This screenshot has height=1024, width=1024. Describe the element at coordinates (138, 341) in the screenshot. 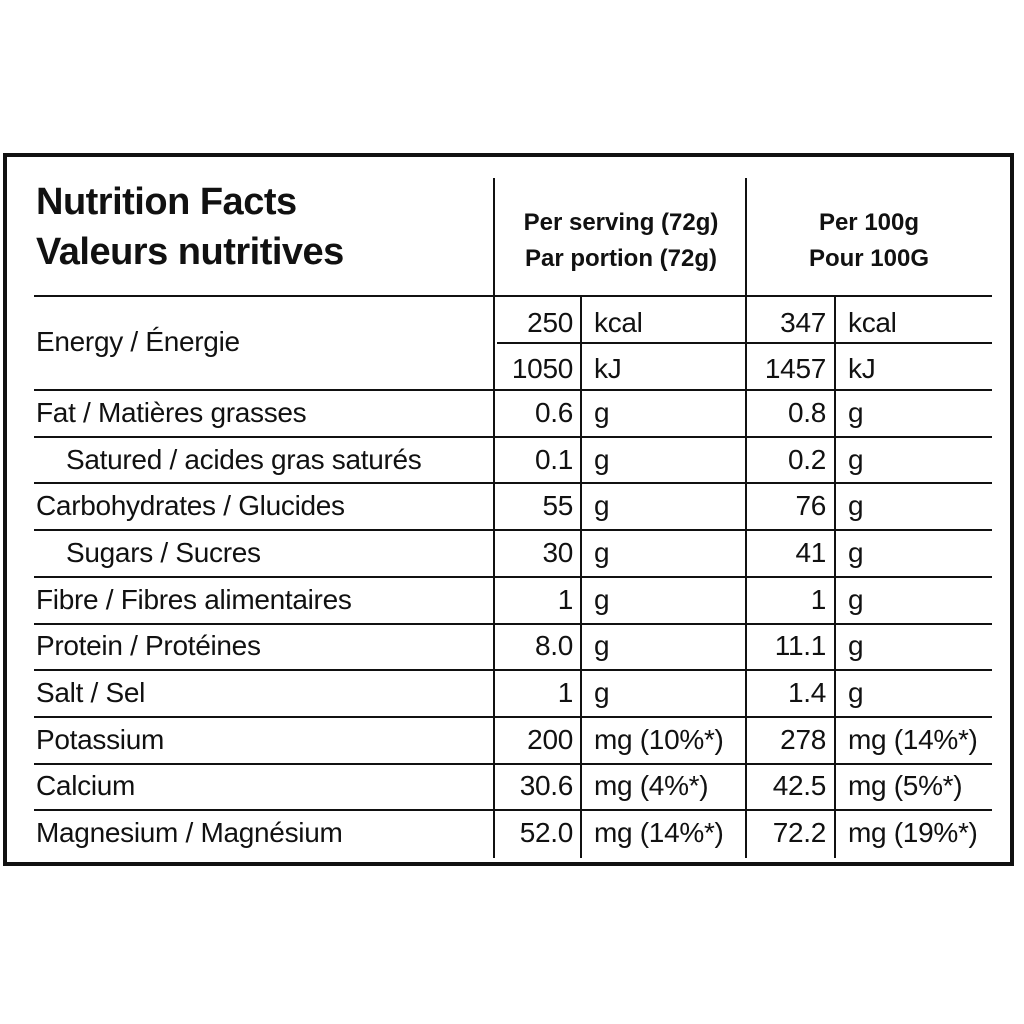

I see `row-label-energy: Energy / Énergie` at that location.